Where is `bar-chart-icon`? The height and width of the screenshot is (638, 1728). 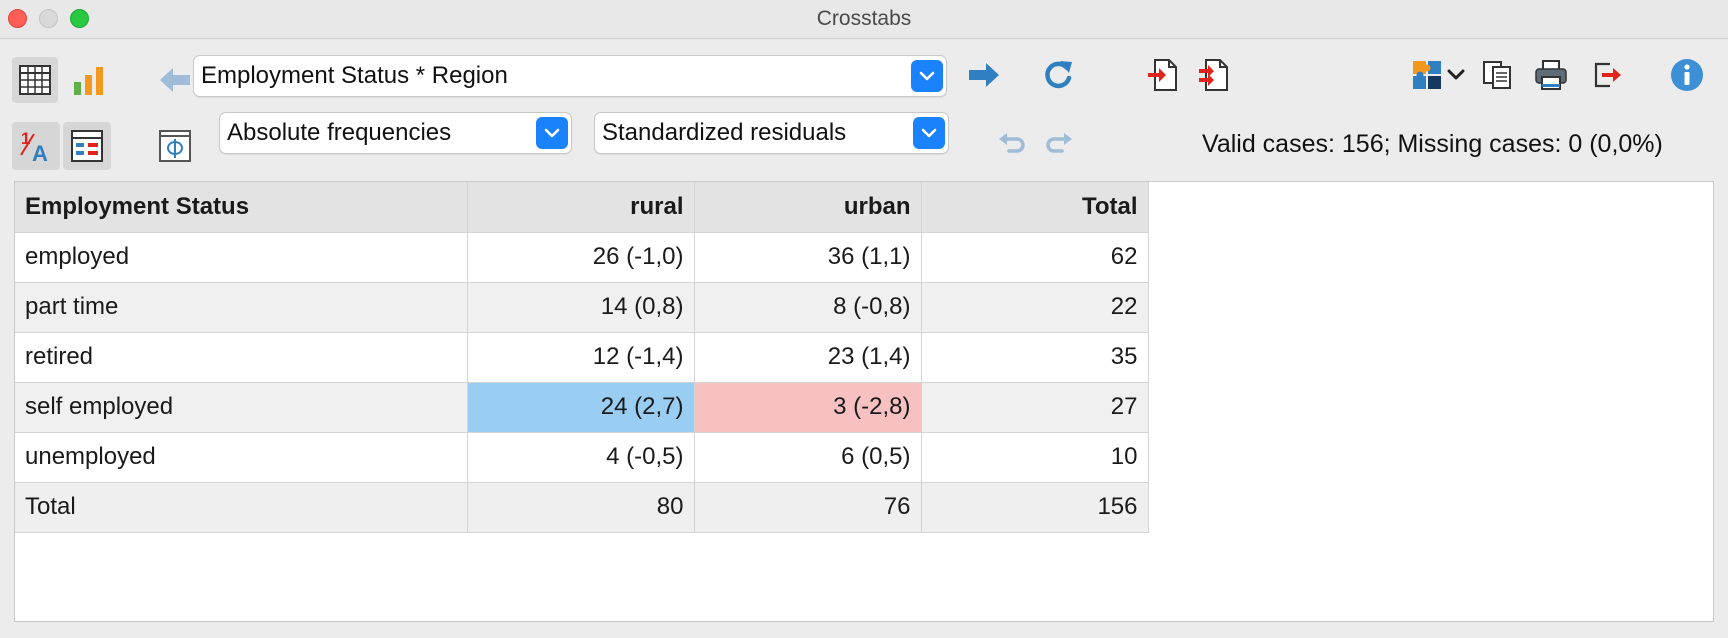 bar-chart-icon is located at coordinates (88, 81).